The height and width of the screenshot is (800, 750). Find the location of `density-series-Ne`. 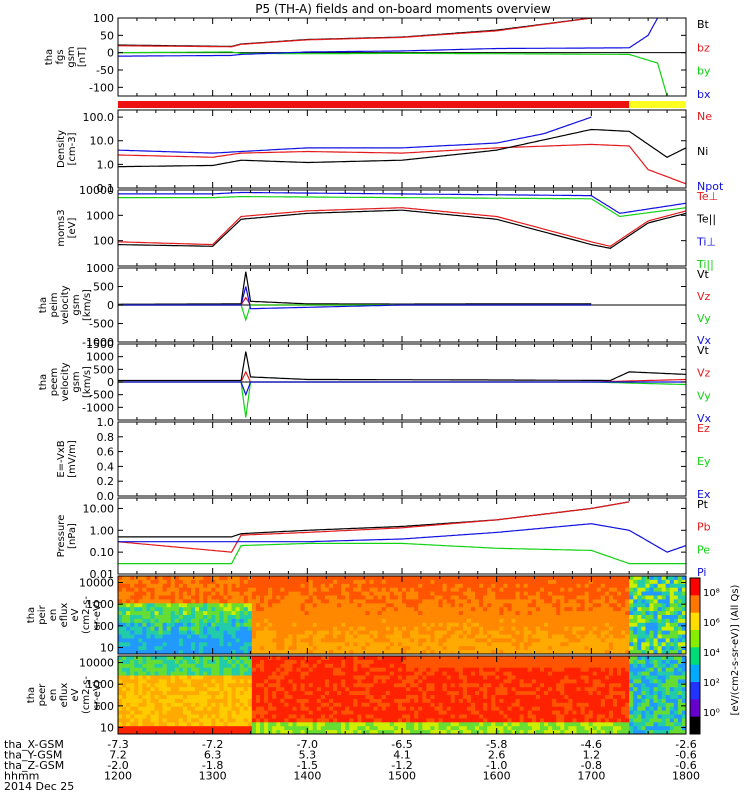

density-series-Ne is located at coordinates (402, 164).